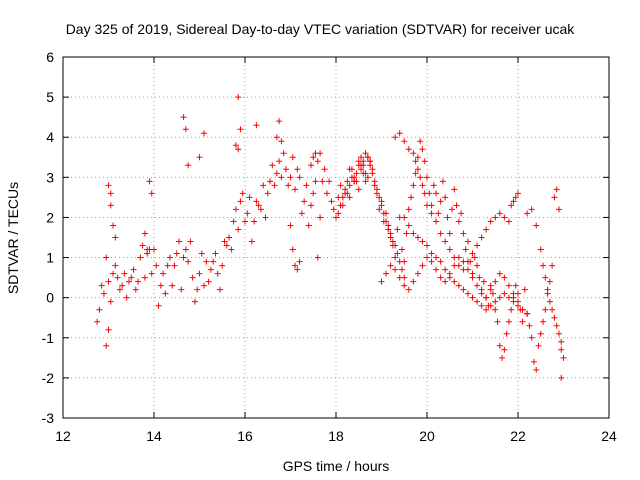 The width and height of the screenshot is (640, 480). I want to click on y-tick-label: 4, so click(50, 137).